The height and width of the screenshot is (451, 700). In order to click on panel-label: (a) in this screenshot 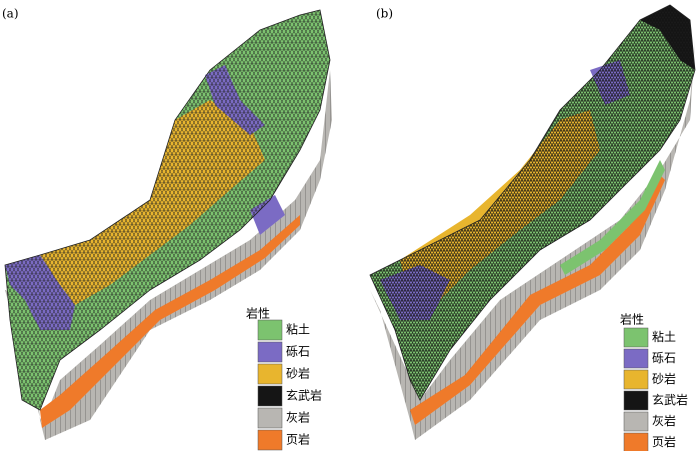, I will do `click(10, 14)`.